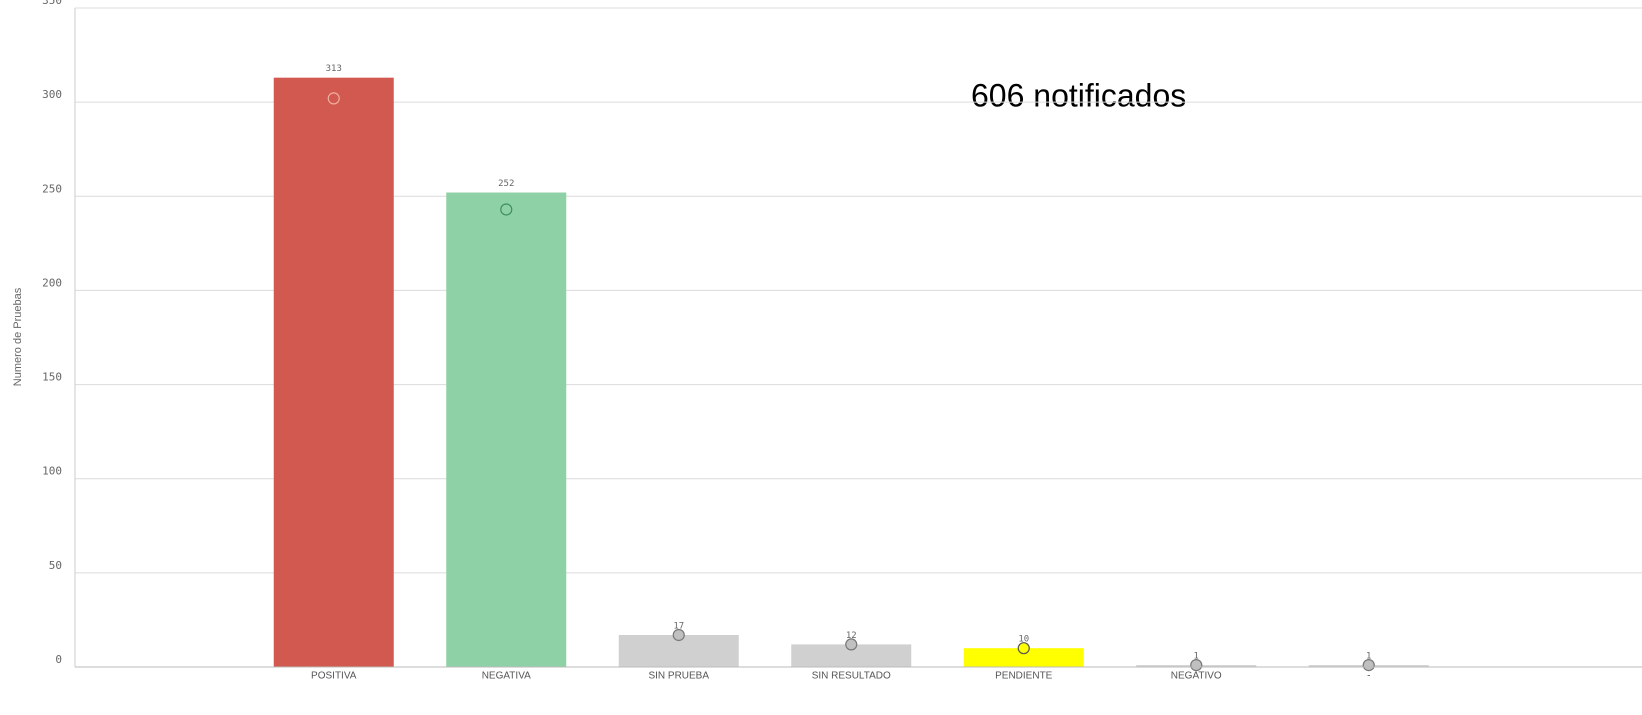 The image size is (1642, 715). Describe the element at coordinates (678, 676) in the screenshot. I see `x-tick-label: SIN PRUEBA` at that location.